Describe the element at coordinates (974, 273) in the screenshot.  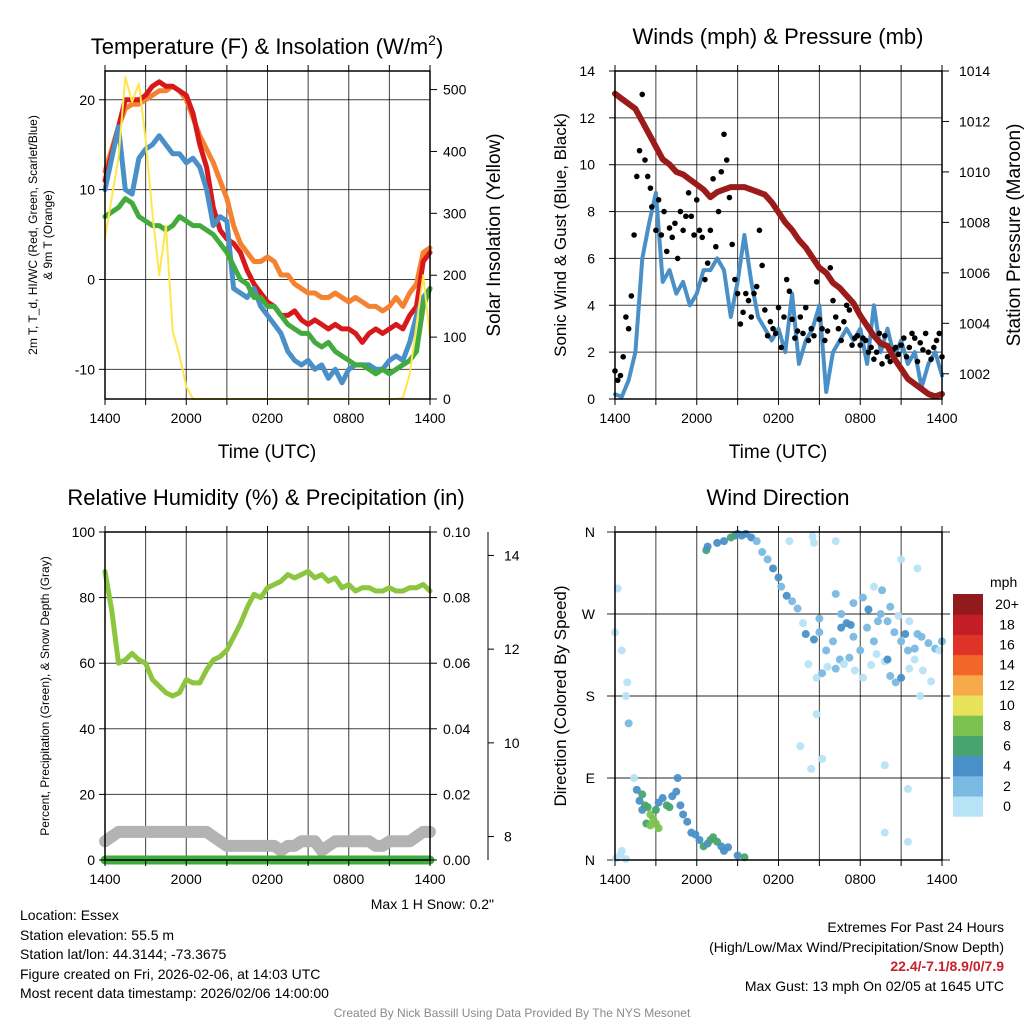
I see `y-right-tick-label: 1006` at that location.